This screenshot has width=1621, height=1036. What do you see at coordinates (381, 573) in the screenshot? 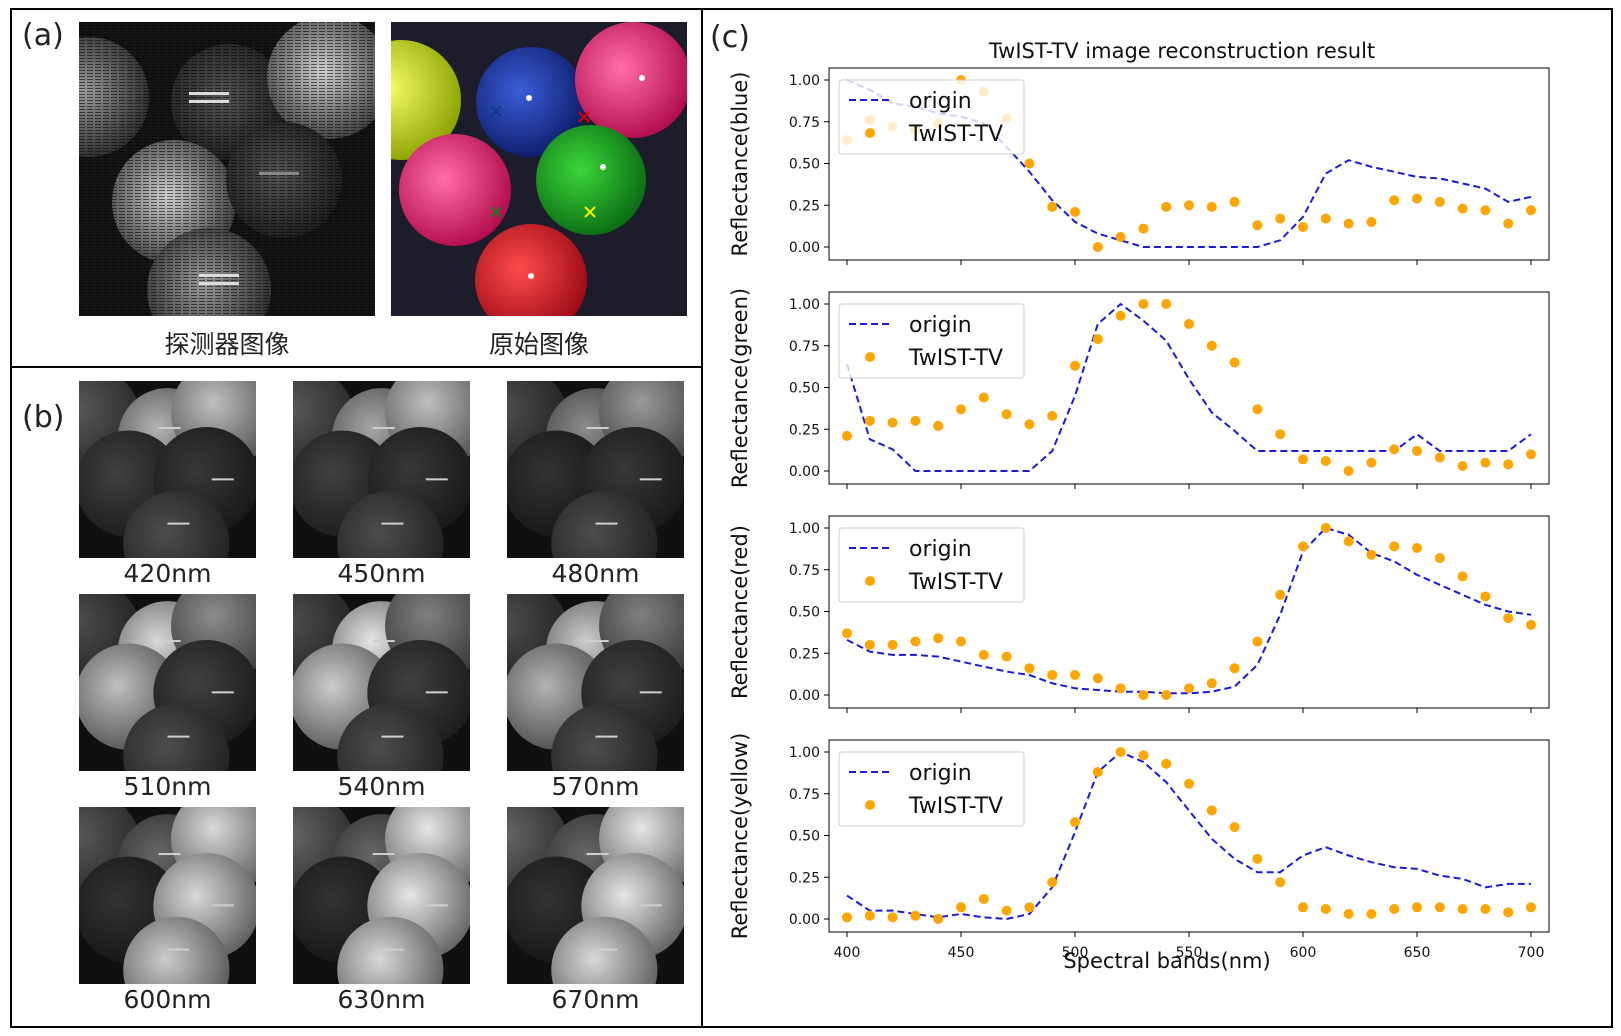
I see `band-caption: 450nm` at bounding box center [381, 573].